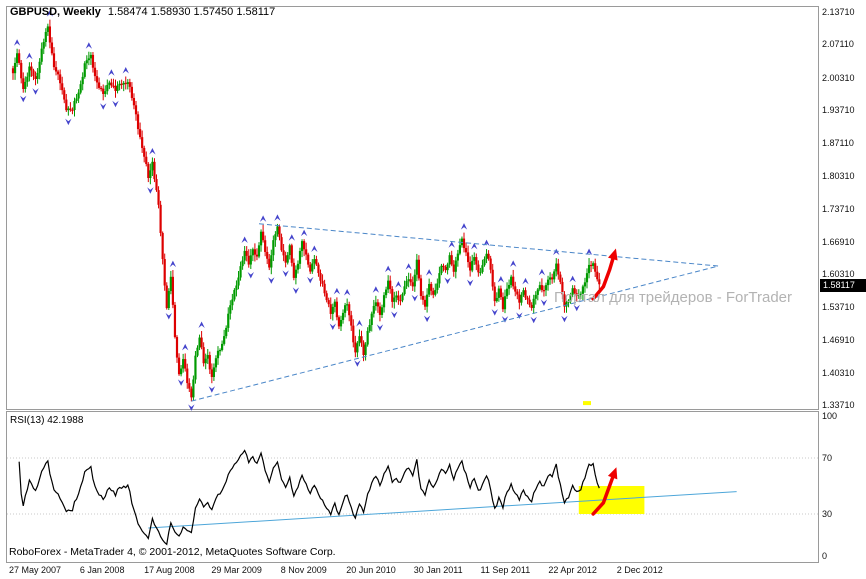  What do you see at coordinates (47, 420) in the screenshot?
I see `rsi-indicator-label: RSI(13) 42.1988` at bounding box center [47, 420].